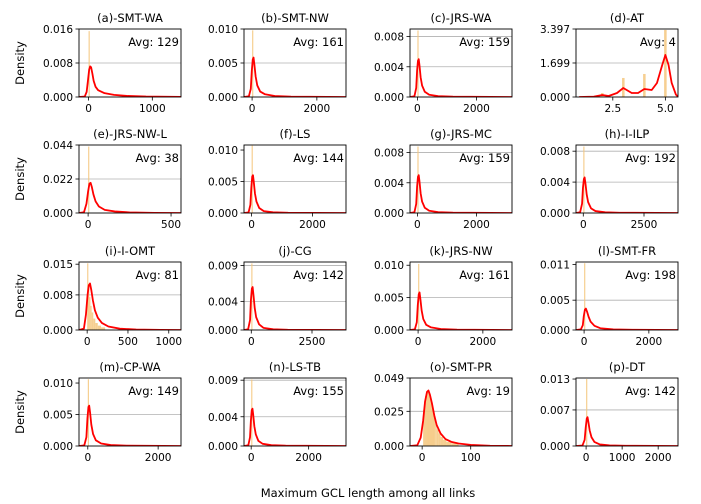  Describe the element at coordinates (171, 225) in the screenshot. I see `x-tick-label: 500` at that location.